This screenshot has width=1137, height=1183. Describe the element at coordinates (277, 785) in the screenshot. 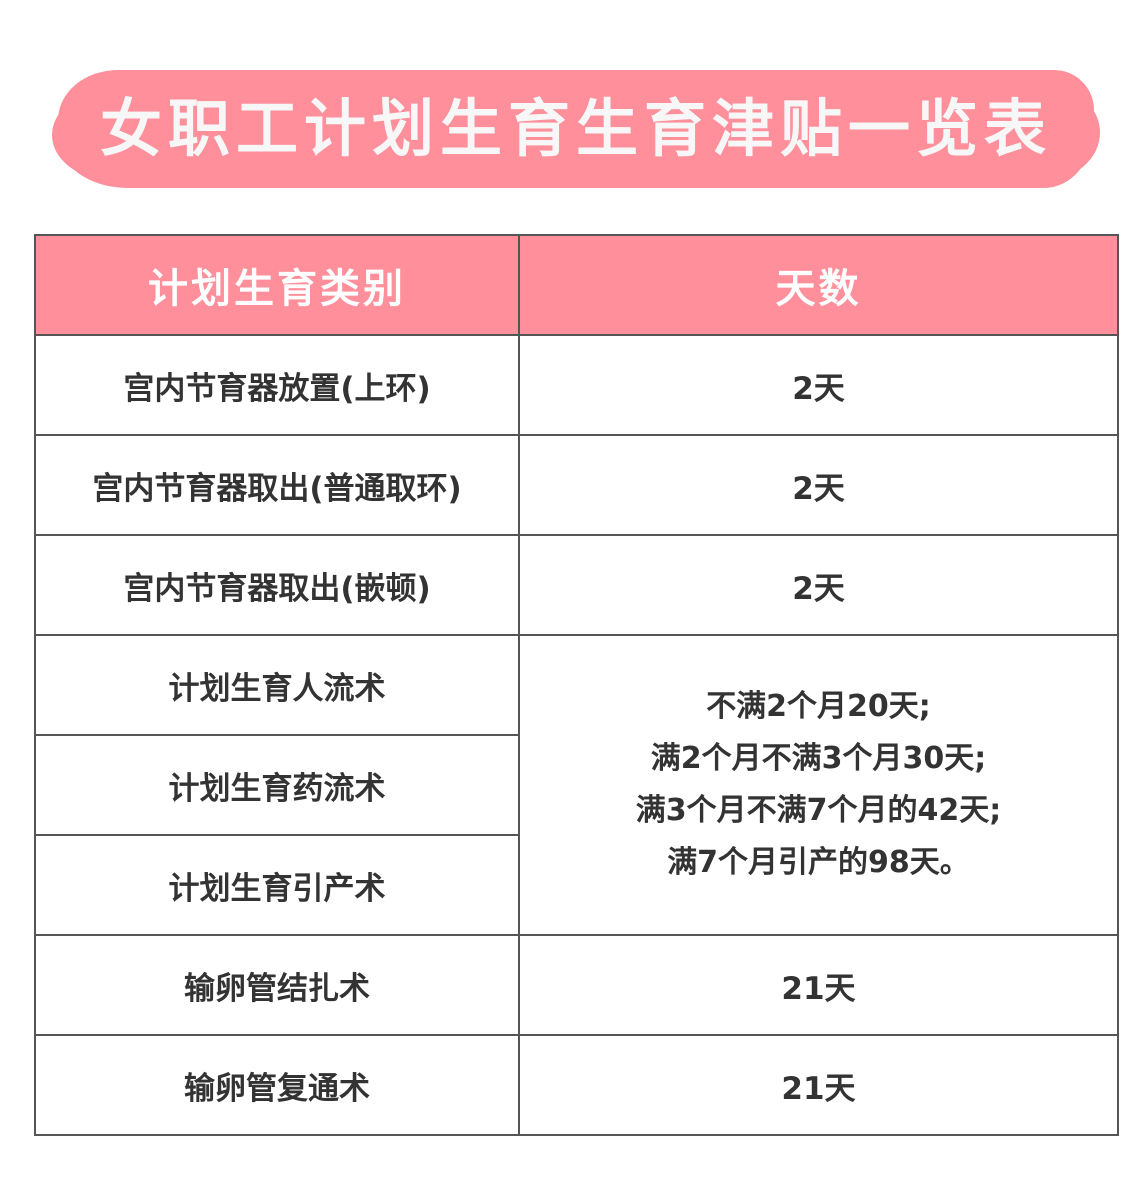

I see `category-cell: 计划生育药流术` at that location.